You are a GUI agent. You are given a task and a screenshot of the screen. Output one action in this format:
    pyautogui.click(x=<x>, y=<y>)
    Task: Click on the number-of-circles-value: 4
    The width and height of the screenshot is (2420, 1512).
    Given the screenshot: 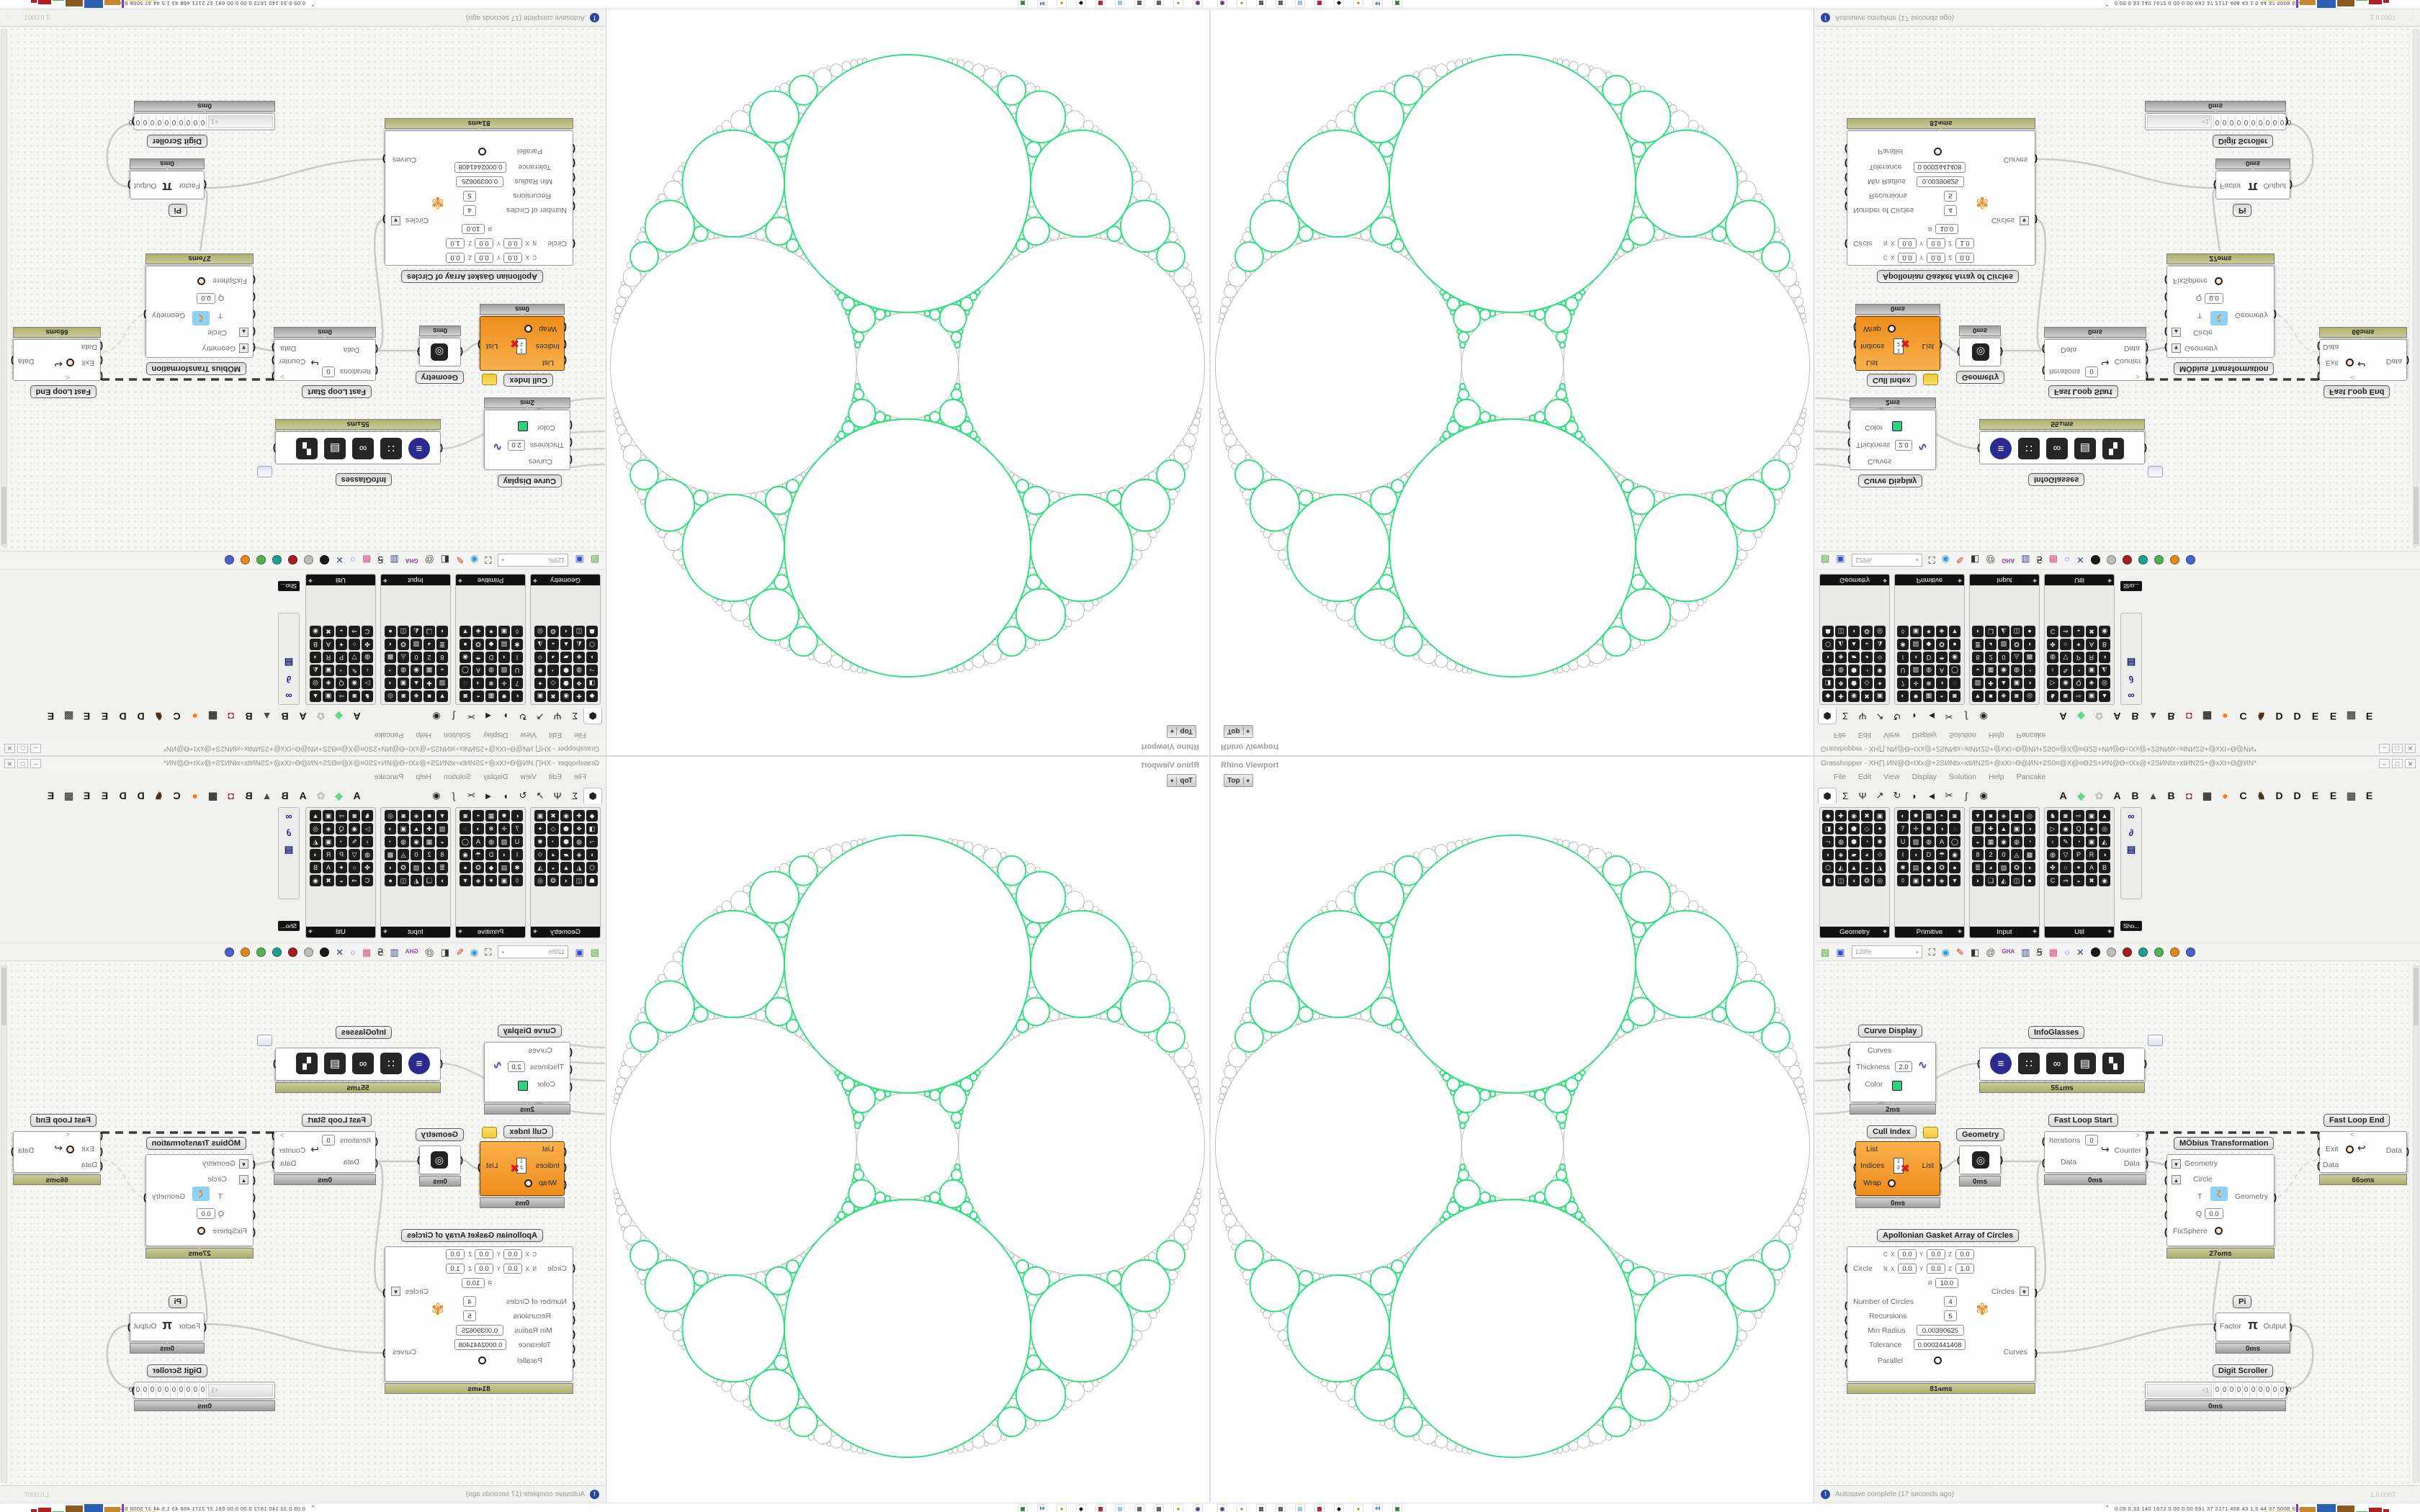 What is the action you would take?
    pyautogui.click(x=1951, y=1301)
    